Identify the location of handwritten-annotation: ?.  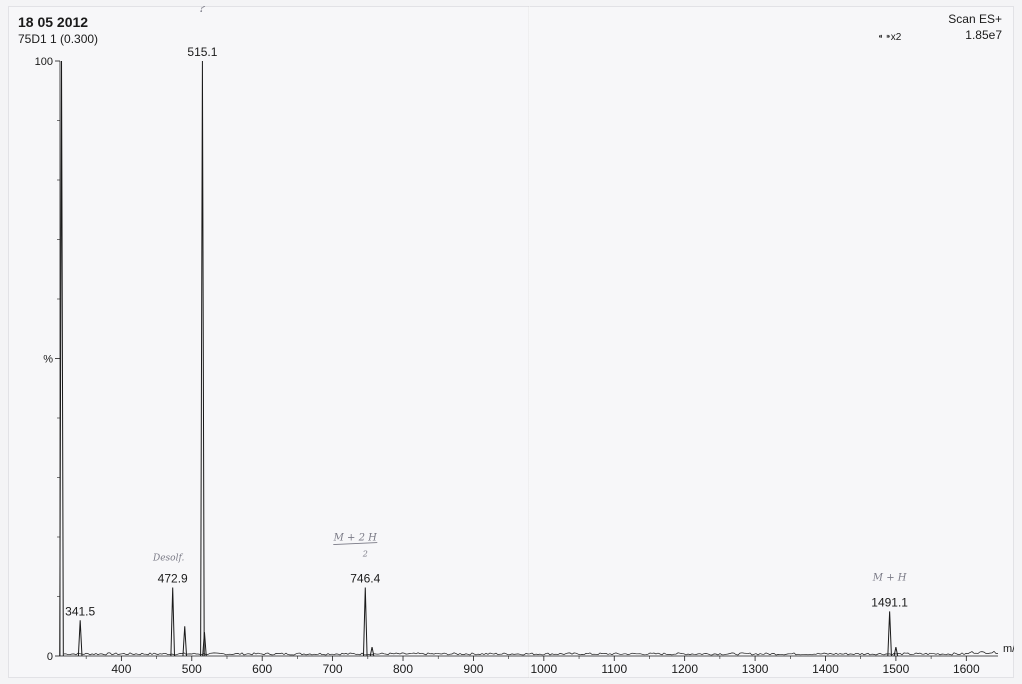
(203, 11).